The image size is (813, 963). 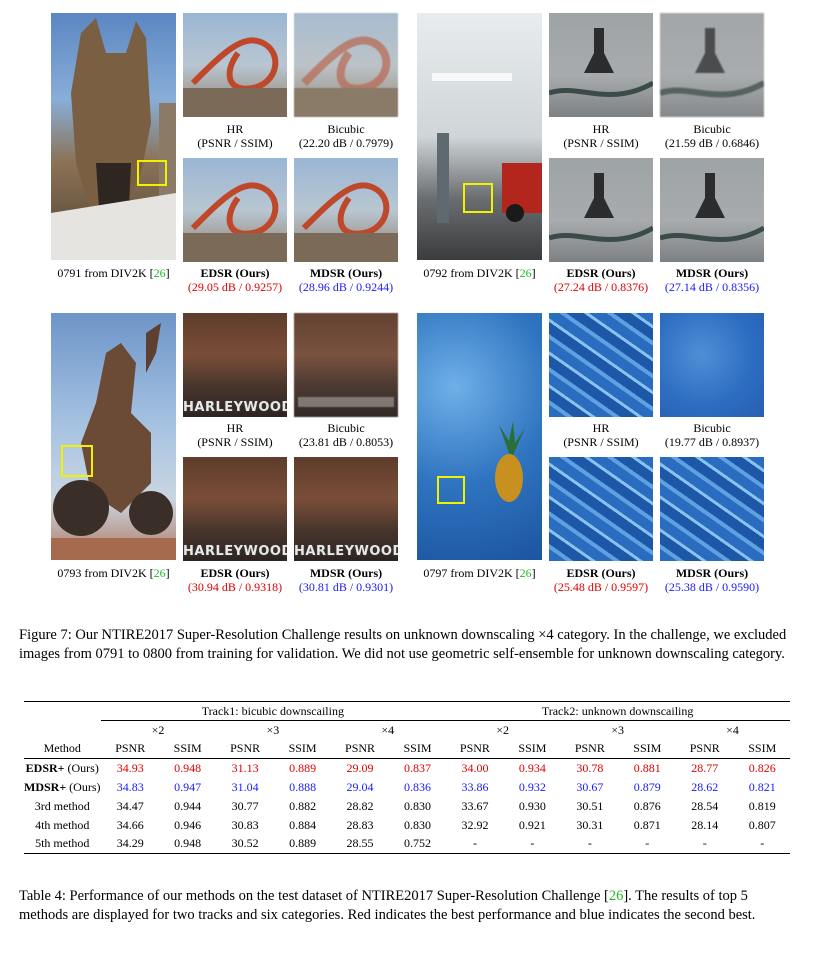 What do you see at coordinates (188, 824) in the screenshot?
I see `value-cell: 0.946` at bounding box center [188, 824].